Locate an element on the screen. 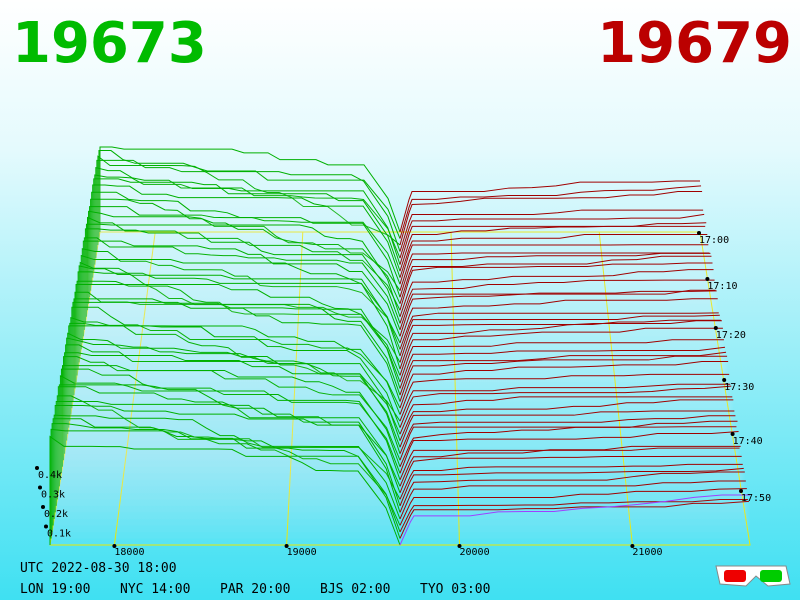 This screenshot has height=600, width=800. depth-label: 0.4k is located at coordinates (50, 475).